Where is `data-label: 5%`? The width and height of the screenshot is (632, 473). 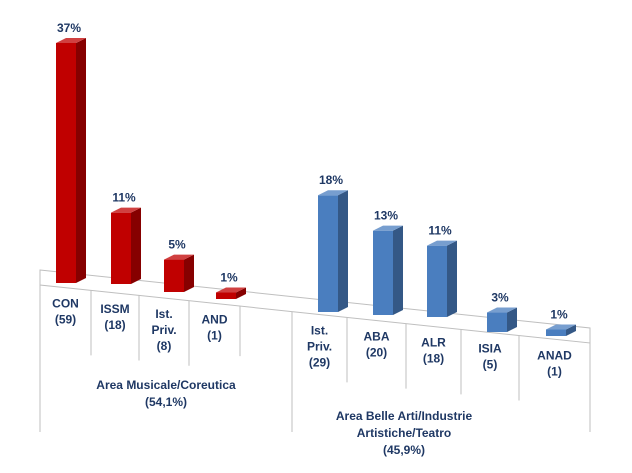
data-label: 5% is located at coordinates (177, 245).